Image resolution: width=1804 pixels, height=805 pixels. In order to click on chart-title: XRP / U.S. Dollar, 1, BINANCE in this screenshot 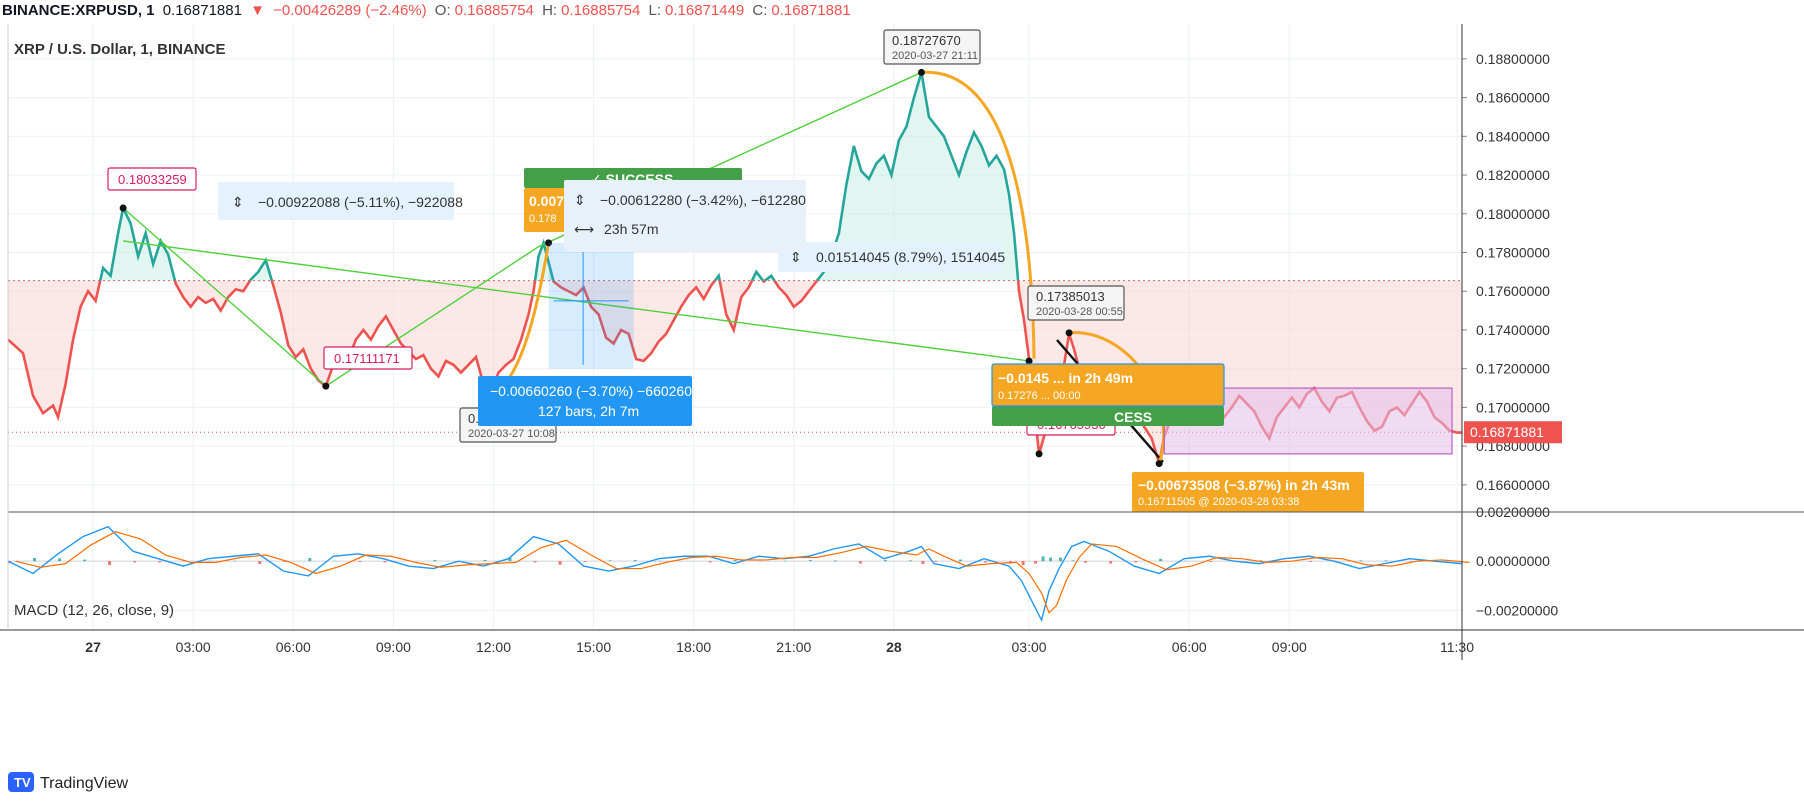, I will do `click(119, 49)`.